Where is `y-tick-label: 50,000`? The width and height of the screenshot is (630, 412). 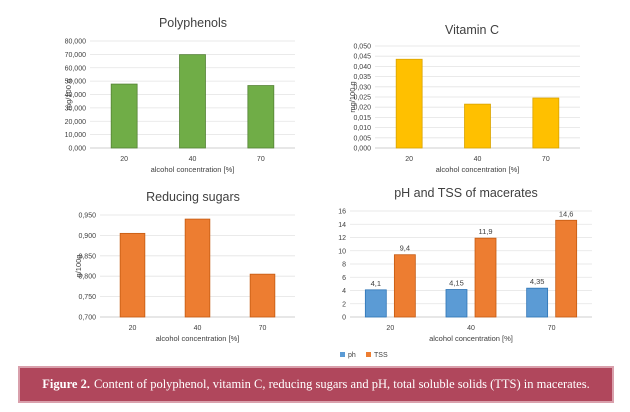 y-tick-label: 50,000 is located at coordinates (76, 82).